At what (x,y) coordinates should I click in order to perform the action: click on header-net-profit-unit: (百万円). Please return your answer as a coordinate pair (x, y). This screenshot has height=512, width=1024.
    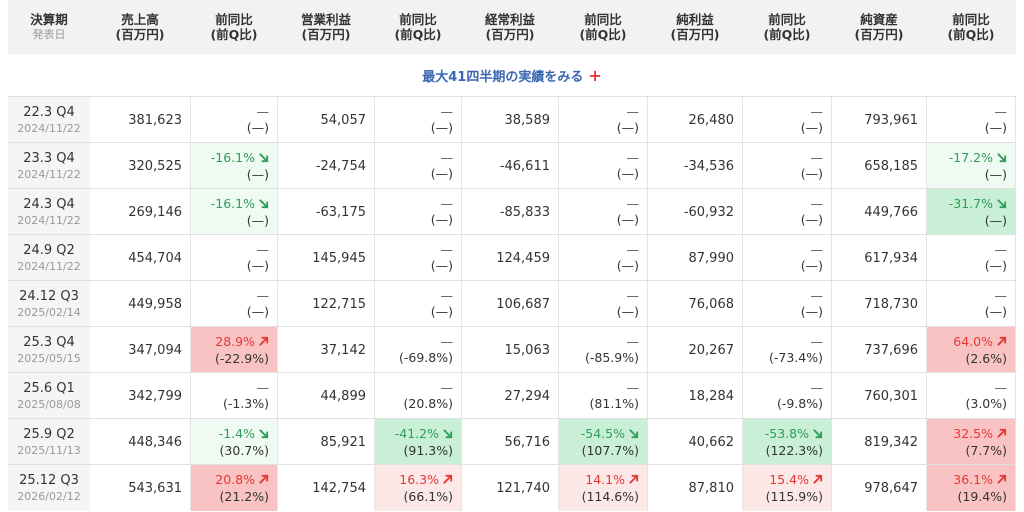
    Looking at the image, I should click on (695, 34).